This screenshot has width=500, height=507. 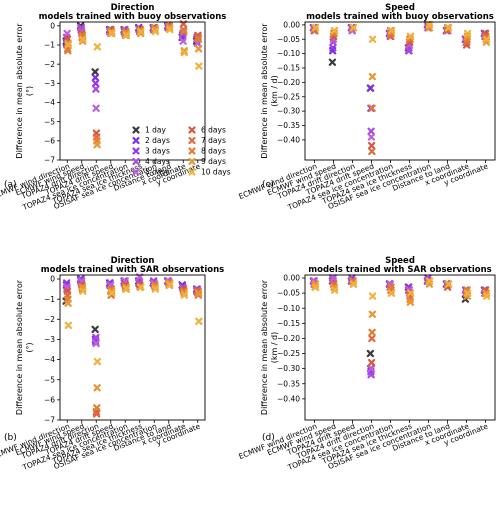 I want to click on y-tick-label: −0.35, so click(x=288, y=383).